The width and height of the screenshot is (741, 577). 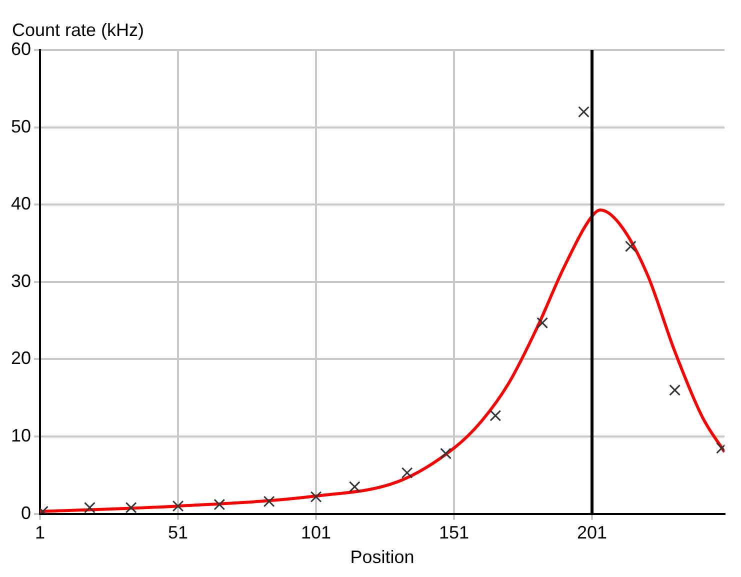 I want to click on y-tick-label: 40, so click(x=21, y=204).